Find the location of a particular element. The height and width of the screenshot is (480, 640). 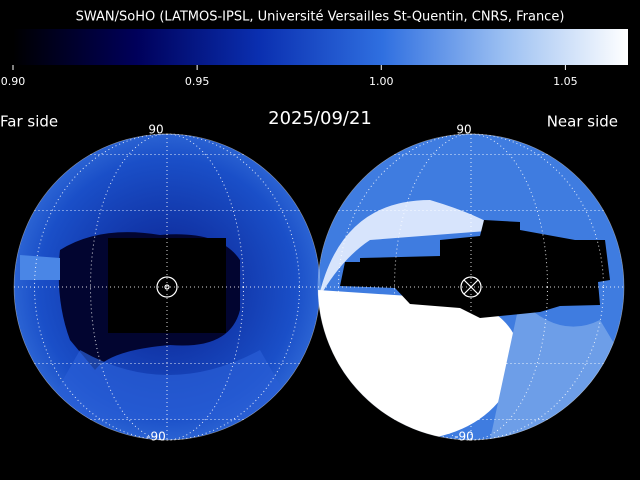

colorbar-tick-label: 1.00 is located at coordinates (381, 81).